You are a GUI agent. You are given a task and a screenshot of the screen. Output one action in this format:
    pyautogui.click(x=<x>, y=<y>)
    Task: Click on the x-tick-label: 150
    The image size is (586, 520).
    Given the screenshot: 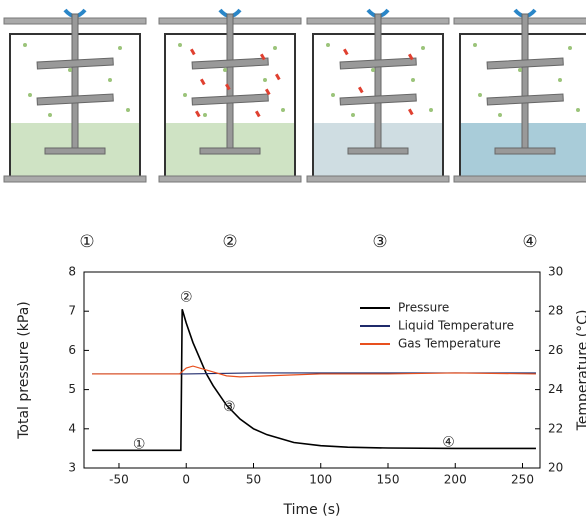 What is the action you would take?
    pyautogui.click(x=388, y=480)
    